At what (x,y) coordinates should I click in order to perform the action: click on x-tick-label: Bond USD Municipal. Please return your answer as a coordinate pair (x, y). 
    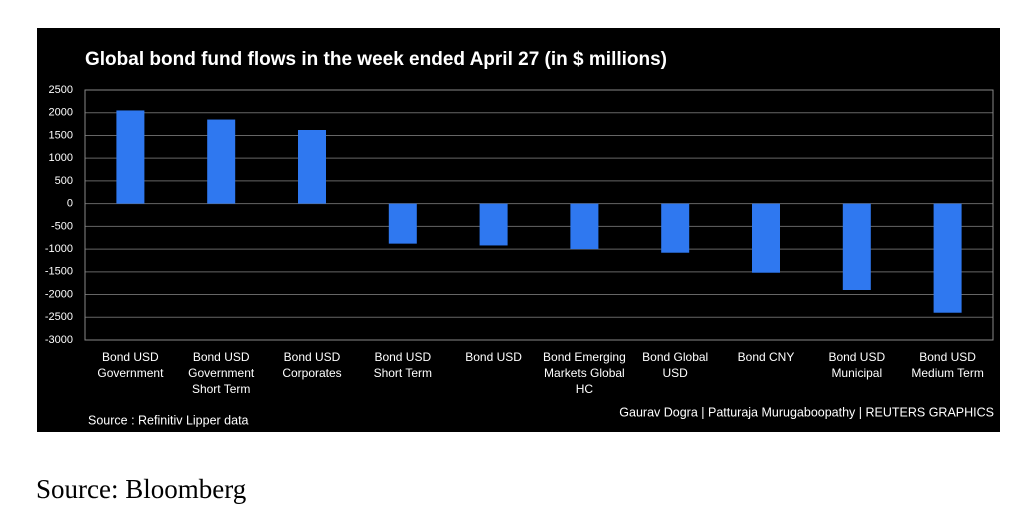
    Looking at the image, I should click on (857, 365).